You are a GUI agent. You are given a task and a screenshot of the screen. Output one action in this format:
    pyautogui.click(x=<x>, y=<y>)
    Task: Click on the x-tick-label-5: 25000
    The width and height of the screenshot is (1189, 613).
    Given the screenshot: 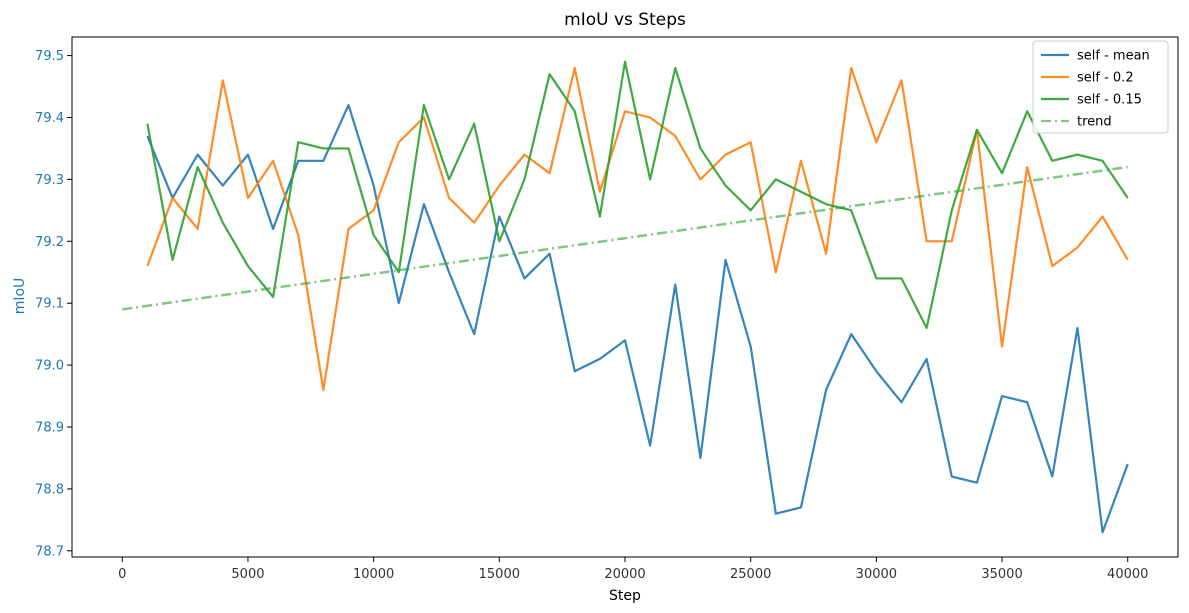 What is the action you would take?
    pyautogui.click(x=750, y=574)
    